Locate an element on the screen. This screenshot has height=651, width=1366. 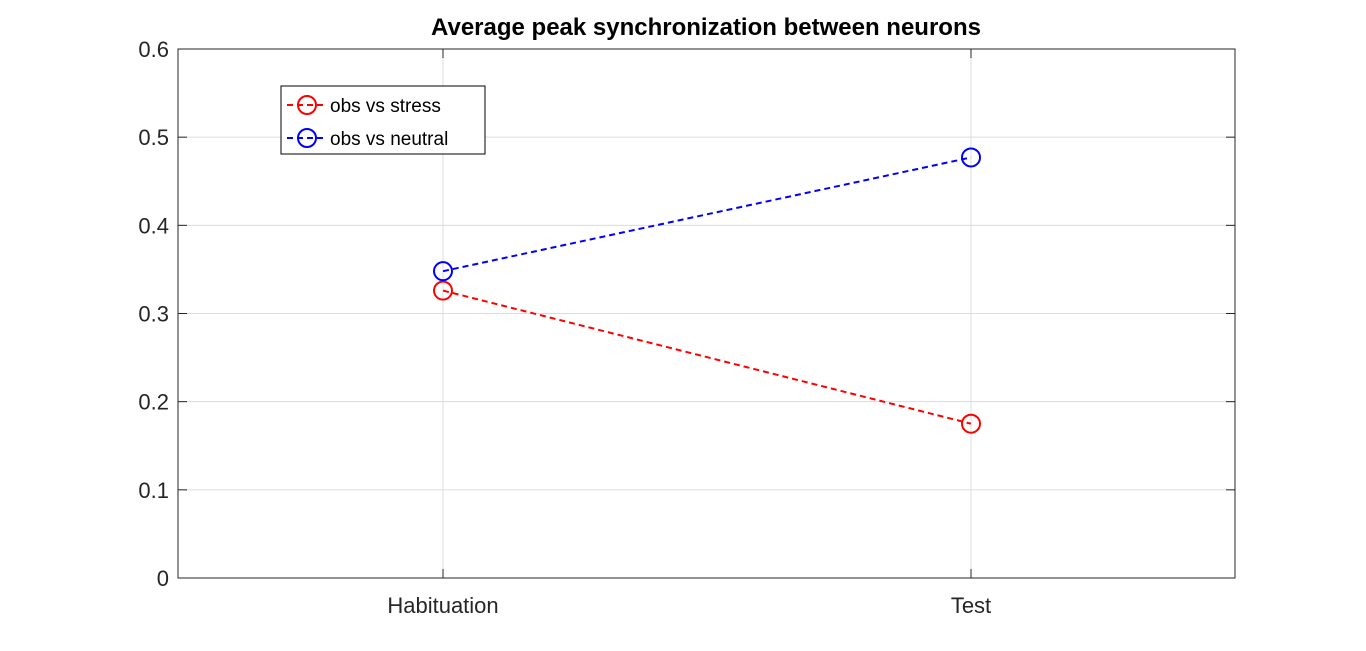
y-tick-label: 0 is located at coordinates (163, 578).